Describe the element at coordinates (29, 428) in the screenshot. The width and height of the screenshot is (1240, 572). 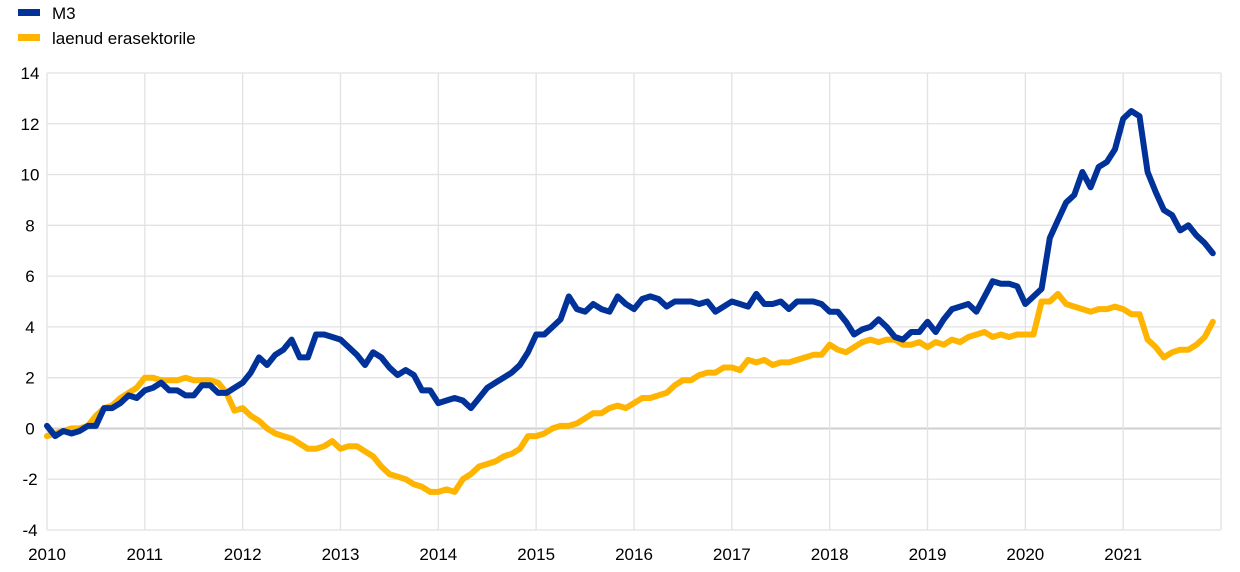
I see `y-tick-label: 0` at that location.